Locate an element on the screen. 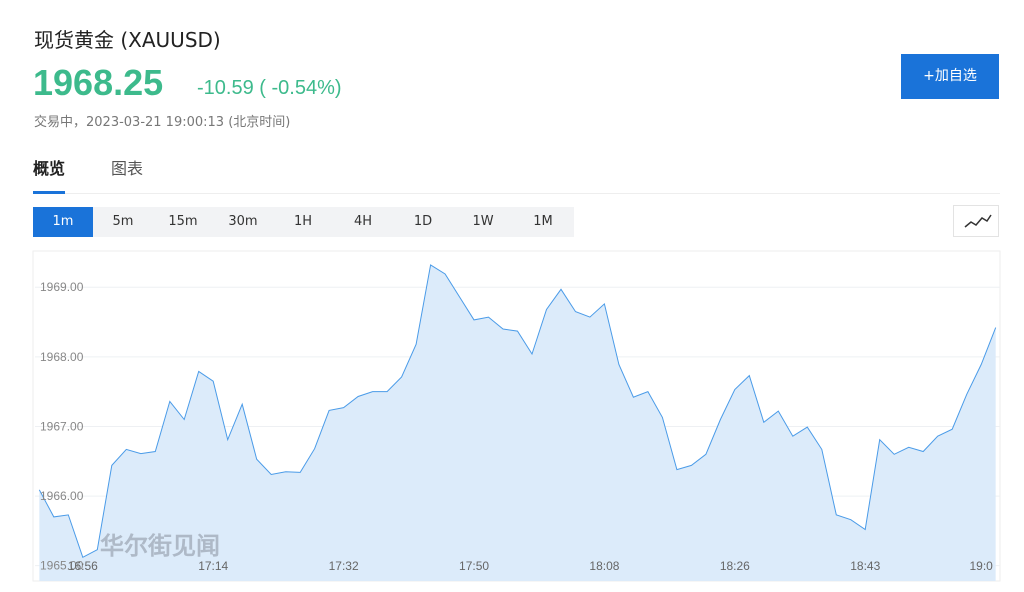 This screenshot has width=1024, height=592. x-tick-label: 18:26 is located at coordinates (735, 566).